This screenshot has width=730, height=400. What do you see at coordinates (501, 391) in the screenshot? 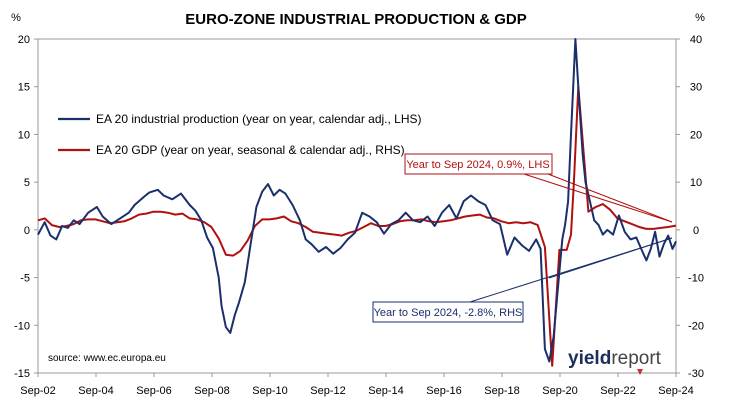
I see `x-tick-label: Sep-18` at bounding box center [501, 391].